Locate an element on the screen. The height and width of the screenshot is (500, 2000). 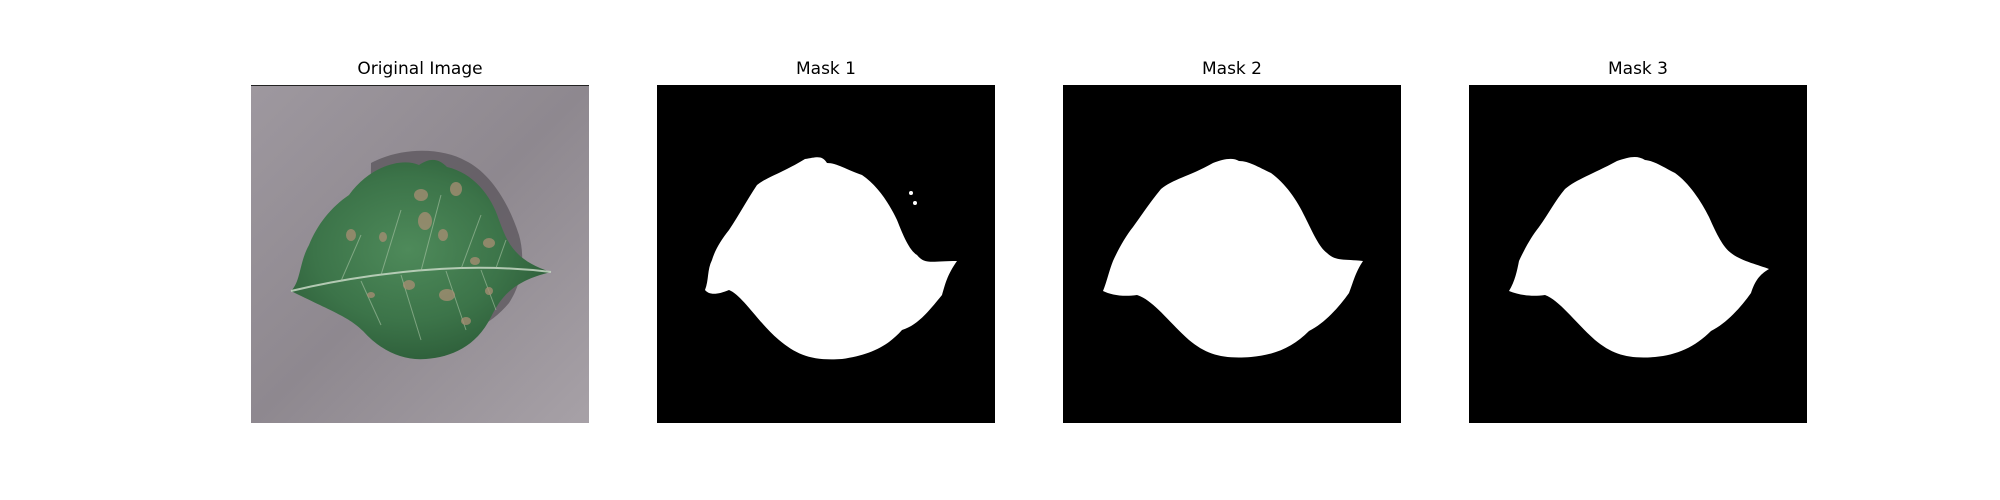
panel-title-original-image: Original Image is located at coordinates (420, 69).